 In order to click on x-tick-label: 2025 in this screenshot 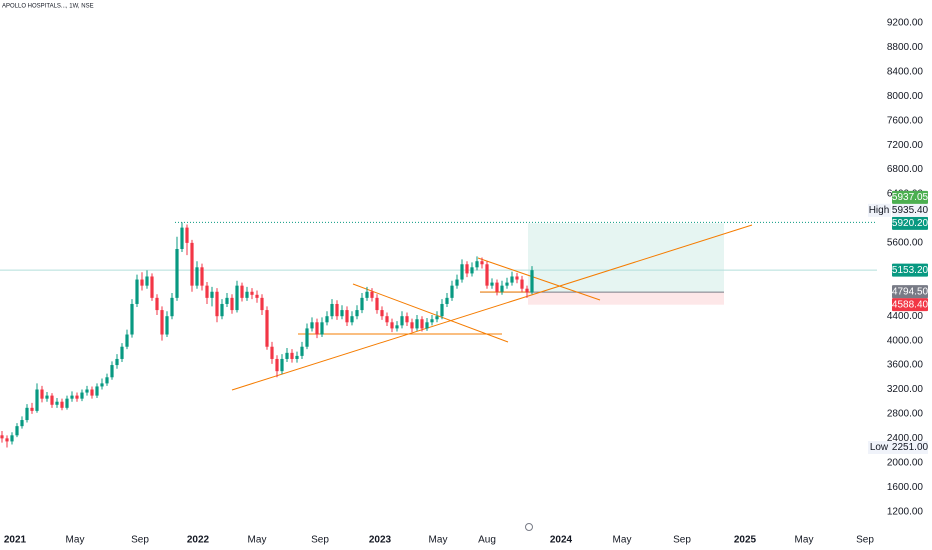, I will do `click(745, 540)`.